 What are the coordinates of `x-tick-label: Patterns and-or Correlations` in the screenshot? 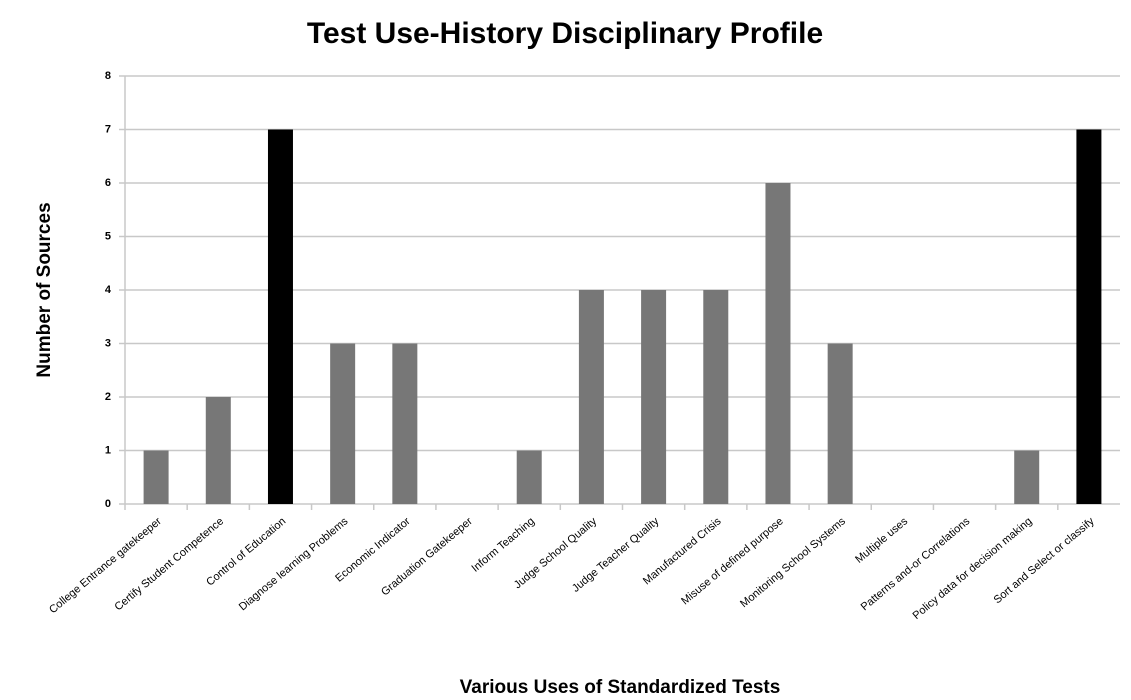 It's located at (916, 564).